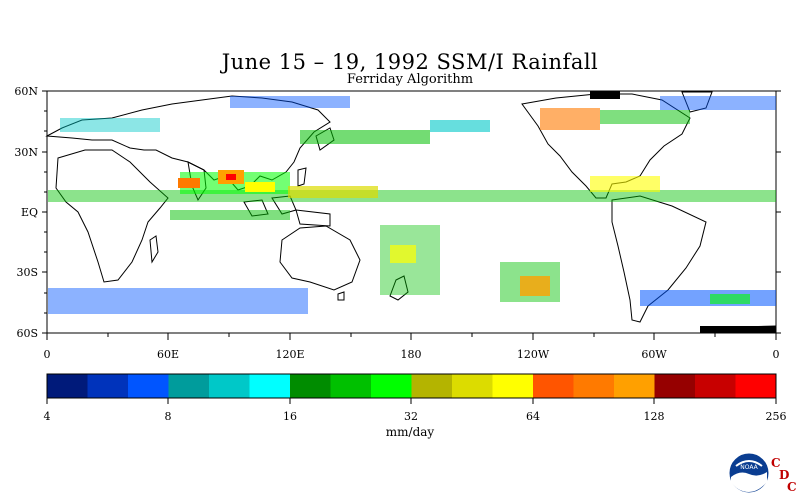  Describe the element at coordinates (47, 354) in the screenshot. I see `lon-label-0: 0` at that location.